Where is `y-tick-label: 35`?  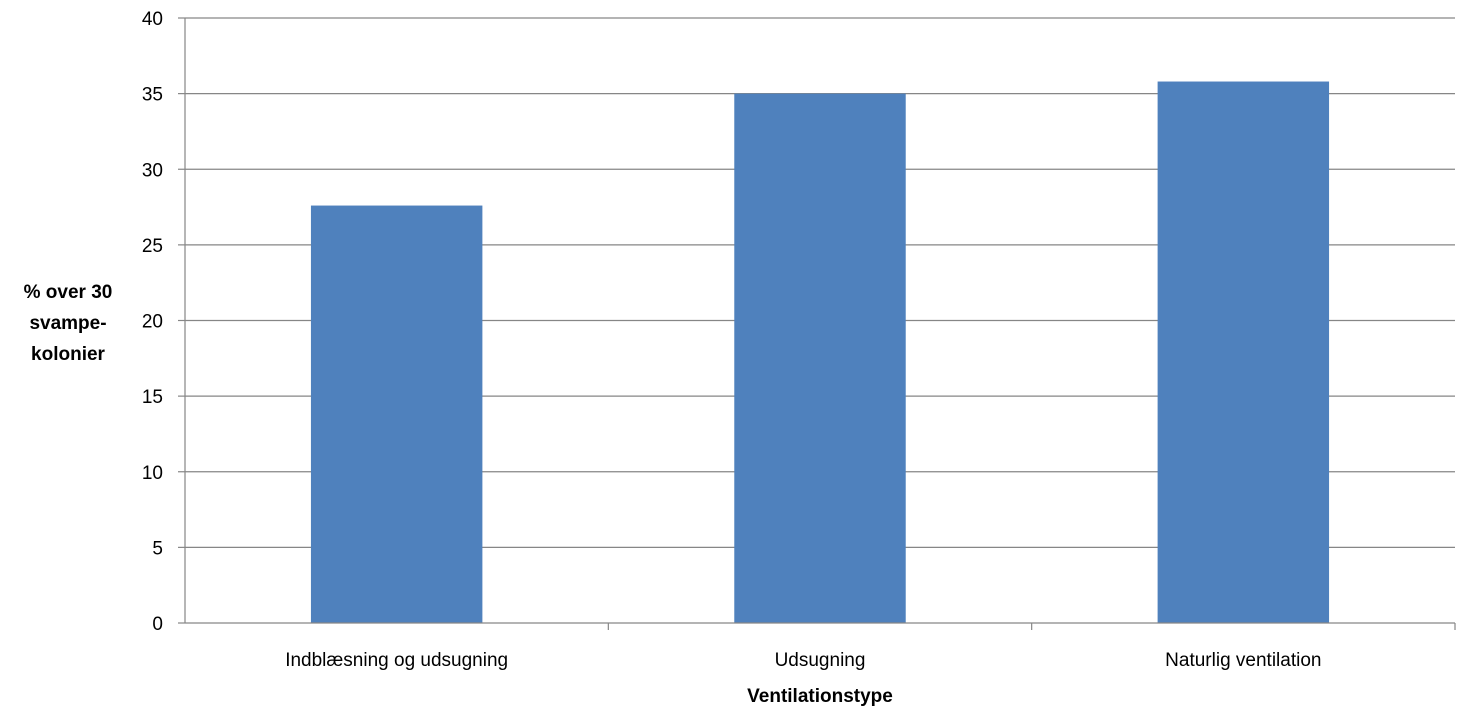
y-tick-label: 35 is located at coordinates (152, 95).